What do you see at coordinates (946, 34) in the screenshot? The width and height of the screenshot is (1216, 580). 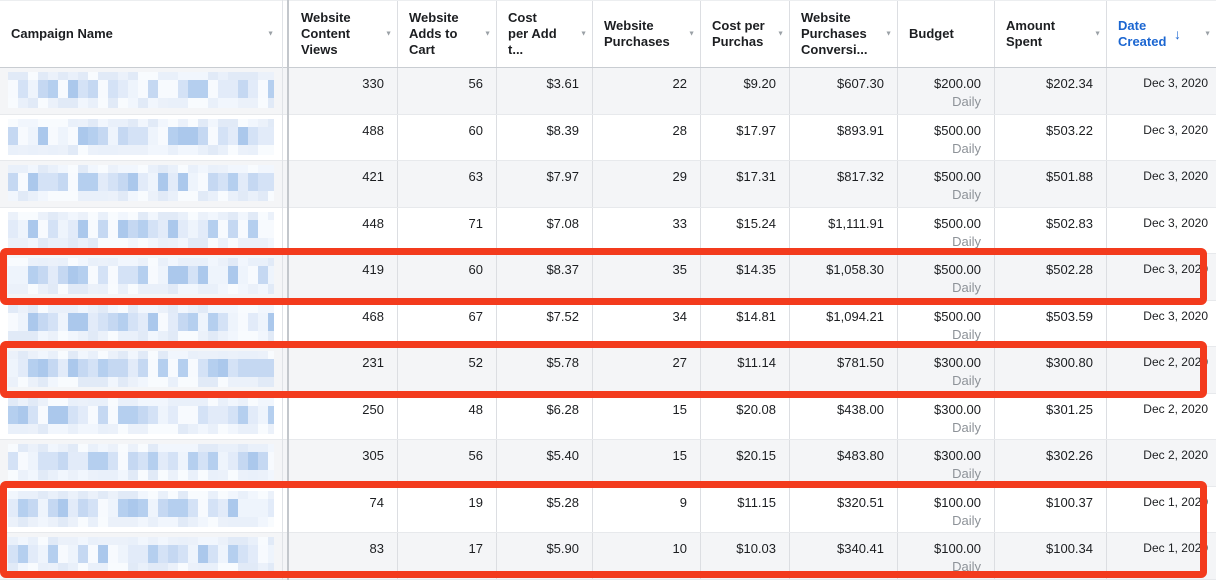 I see `column-header-budget: Budget` at bounding box center [946, 34].